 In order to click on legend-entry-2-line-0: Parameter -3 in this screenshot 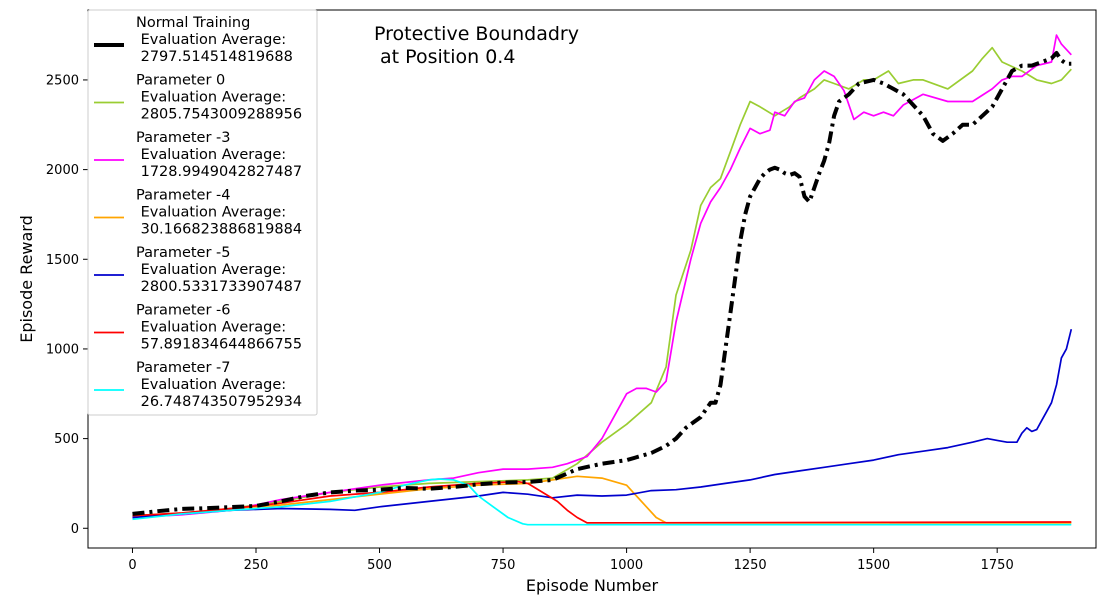, I will do `click(183, 138)`.